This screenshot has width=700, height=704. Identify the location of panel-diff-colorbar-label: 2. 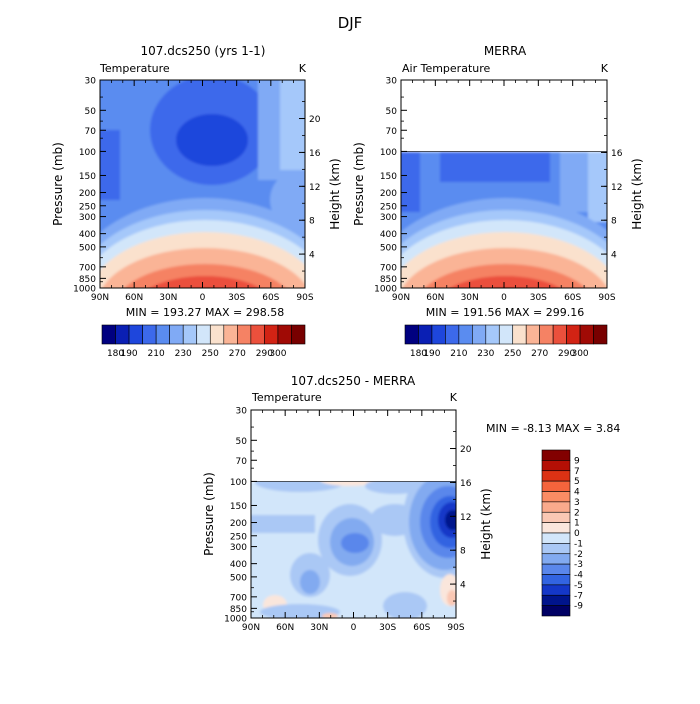
(577, 513).